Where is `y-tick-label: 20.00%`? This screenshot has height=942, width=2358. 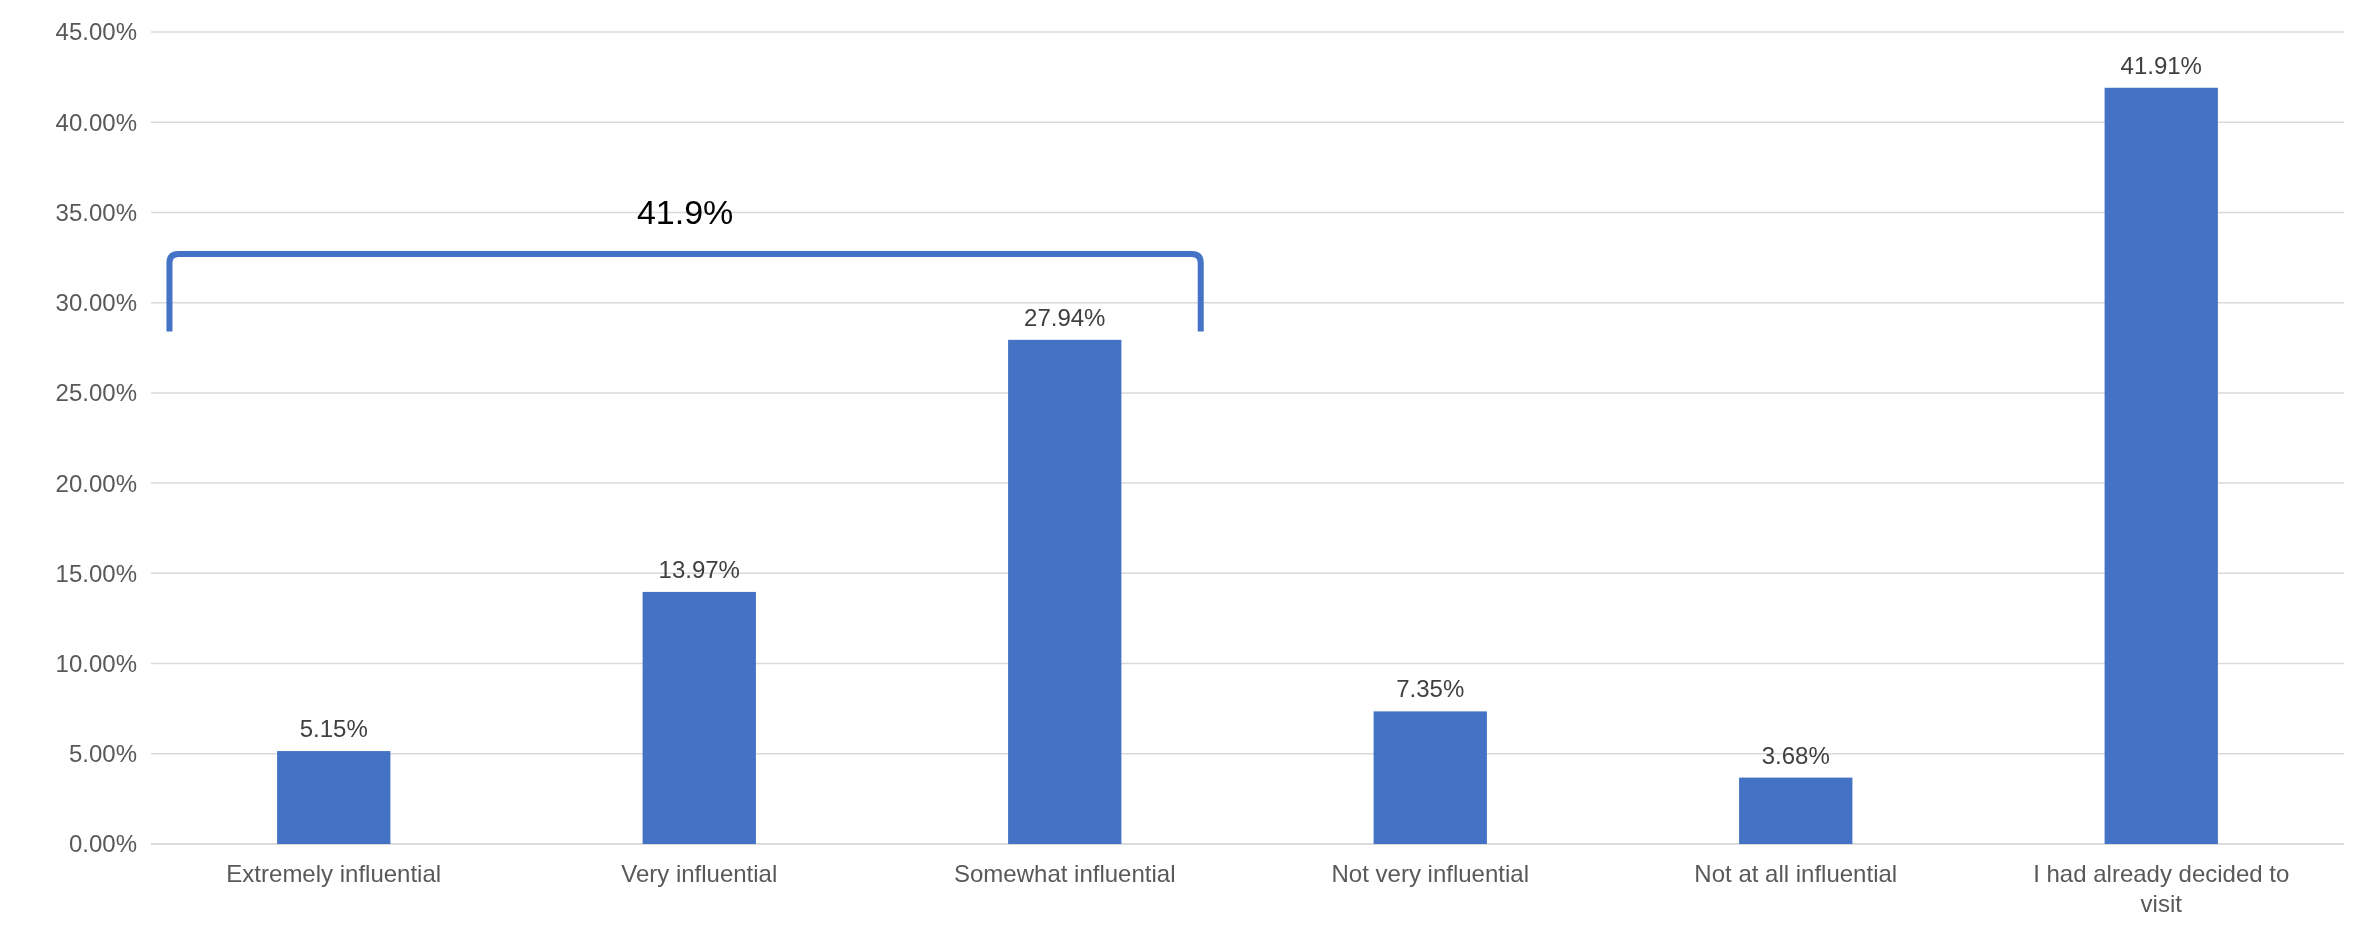
y-tick-label: 20.00% is located at coordinates (96, 483).